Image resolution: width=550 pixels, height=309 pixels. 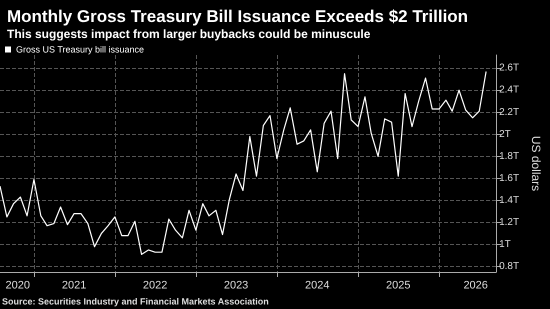 What do you see at coordinates (135, 301) in the screenshot?
I see `source-note: Source: Securities Industry and Financial Markets Association` at bounding box center [135, 301].